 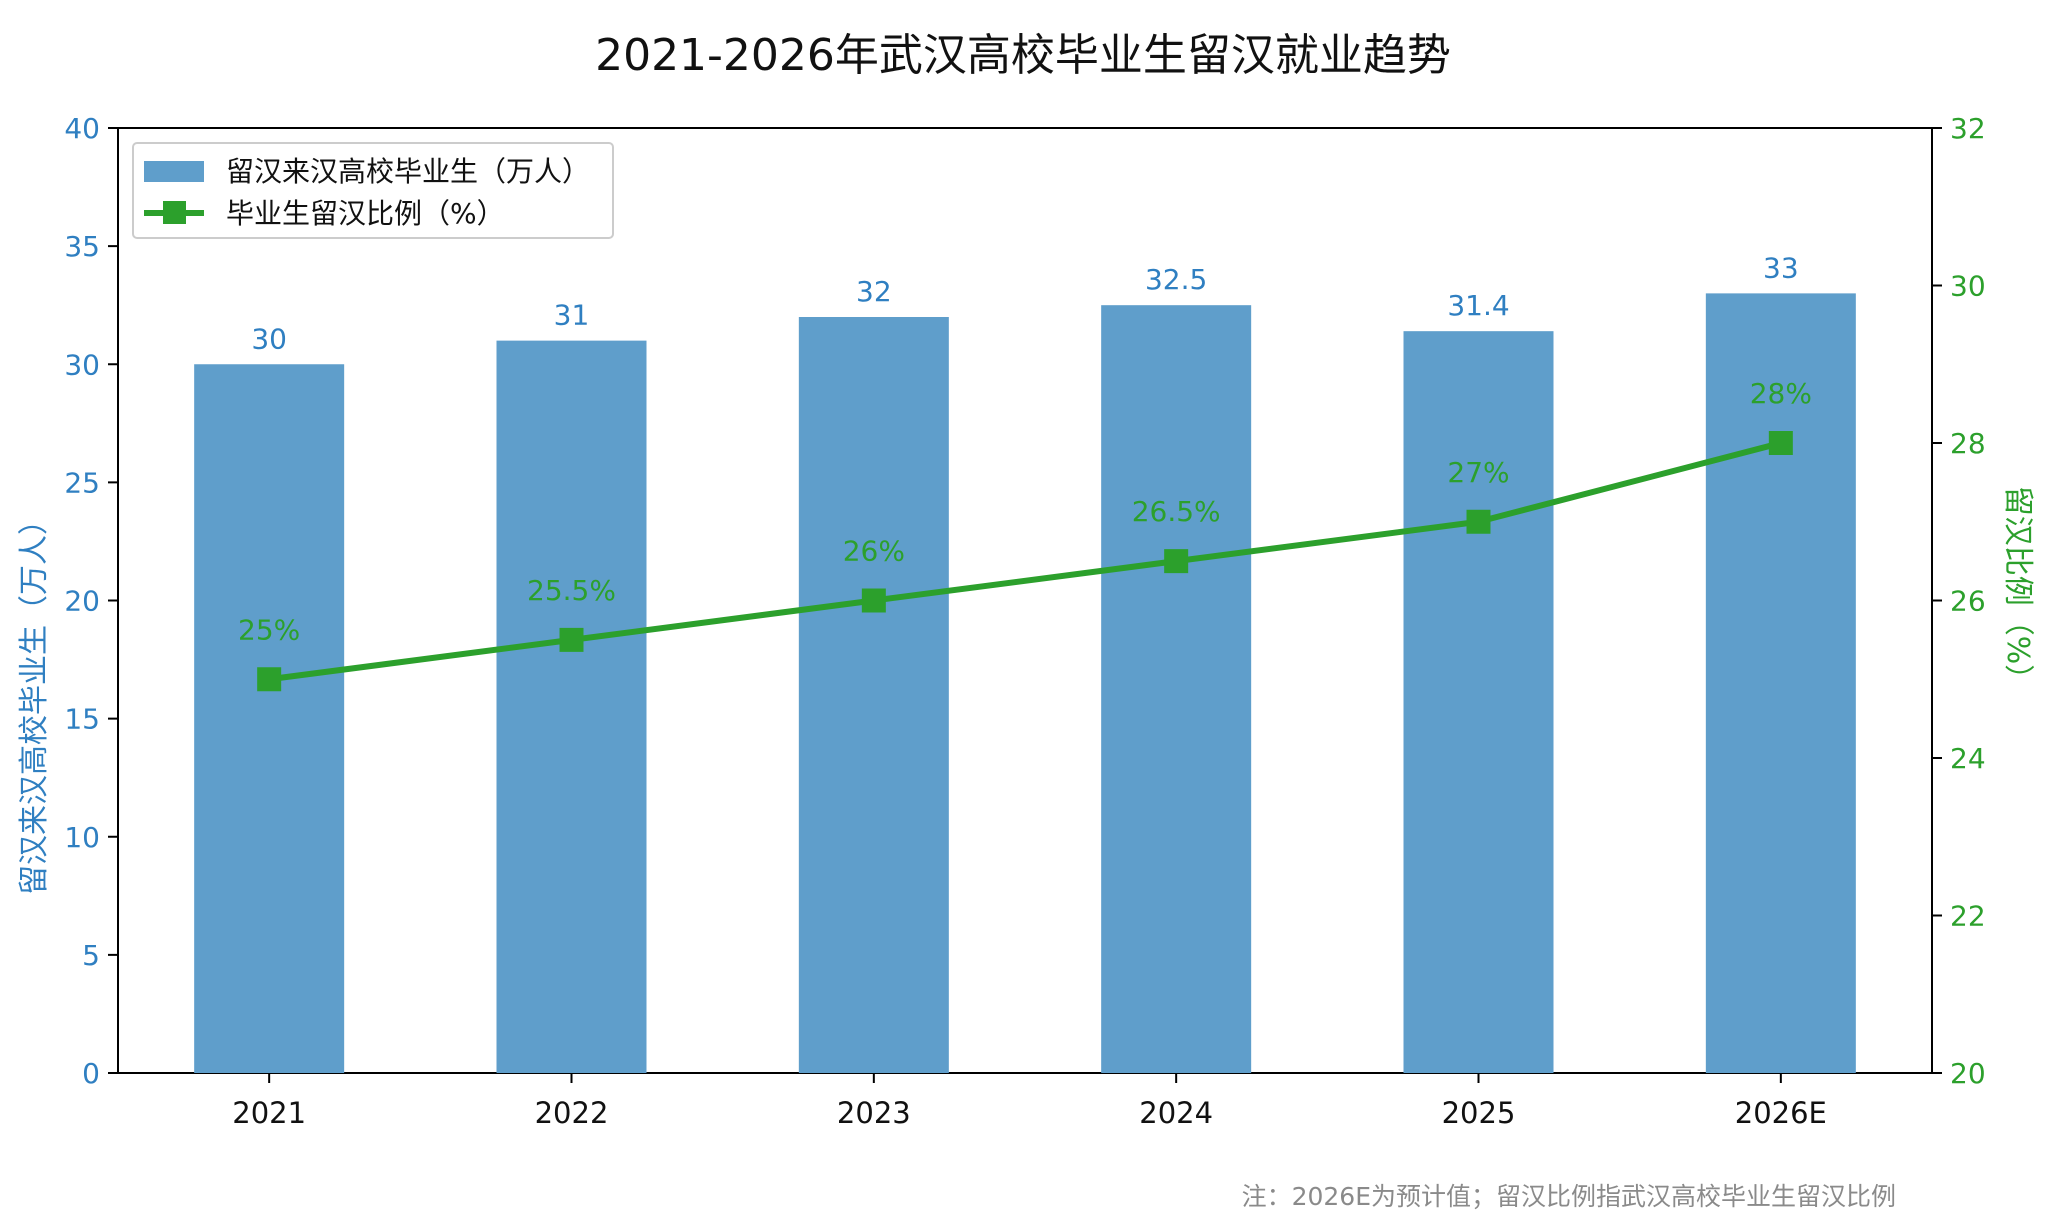 I want to click on legend-box, so click(x=373, y=190).